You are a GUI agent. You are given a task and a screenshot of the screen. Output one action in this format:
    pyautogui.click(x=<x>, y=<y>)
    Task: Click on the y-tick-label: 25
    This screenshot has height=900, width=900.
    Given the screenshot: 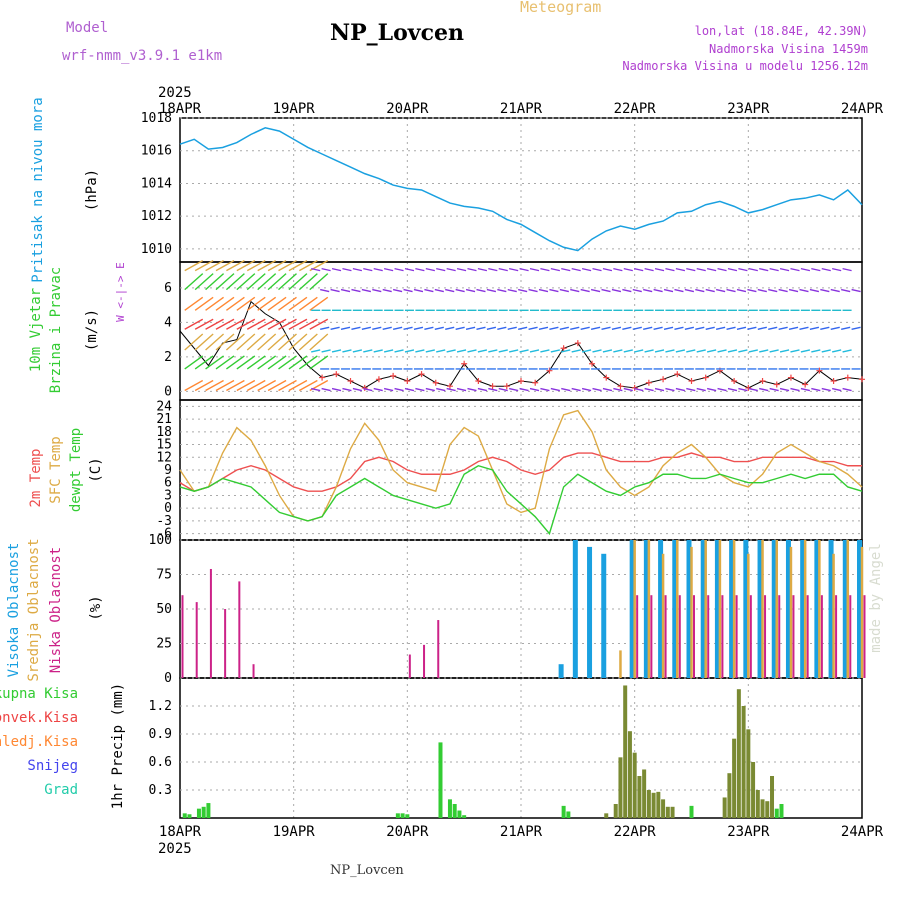 What is the action you would take?
    pyautogui.click(x=164, y=644)
    